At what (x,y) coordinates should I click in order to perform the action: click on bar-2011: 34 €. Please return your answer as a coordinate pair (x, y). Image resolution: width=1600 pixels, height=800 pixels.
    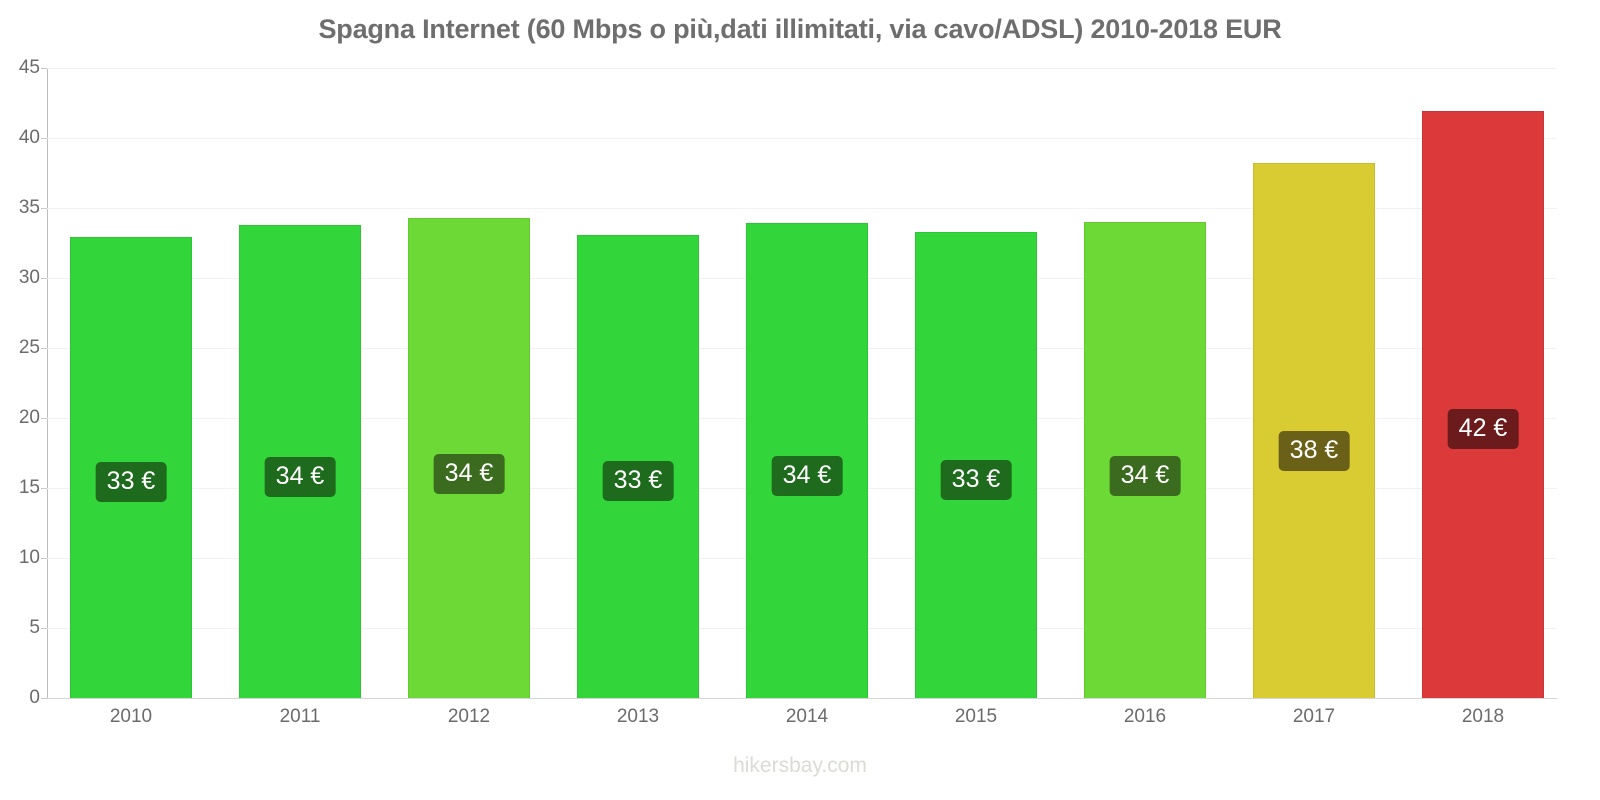
    Looking at the image, I should click on (300, 461).